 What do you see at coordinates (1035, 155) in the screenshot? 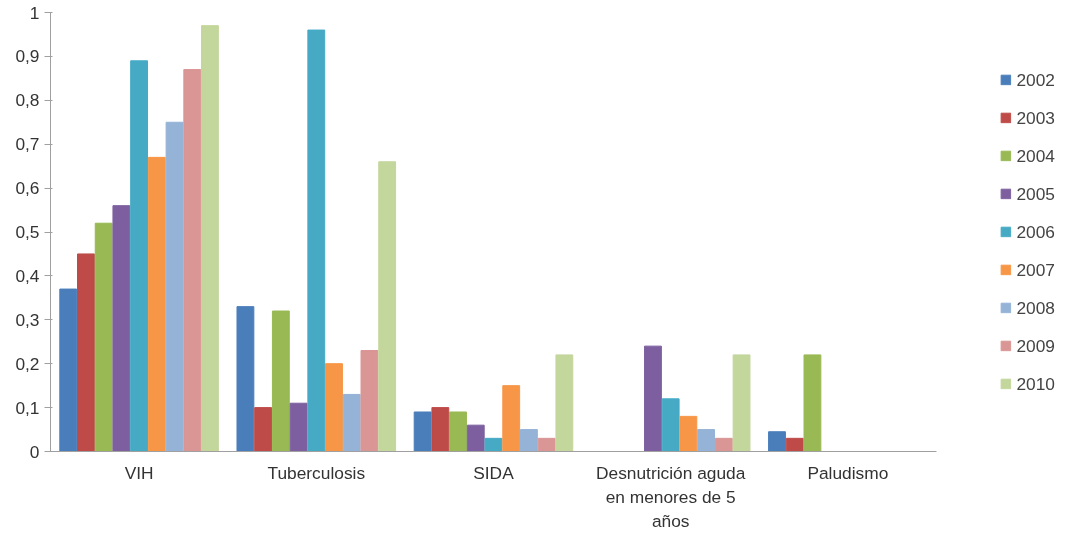
I see `legend-label: 2004` at bounding box center [1035, 155].